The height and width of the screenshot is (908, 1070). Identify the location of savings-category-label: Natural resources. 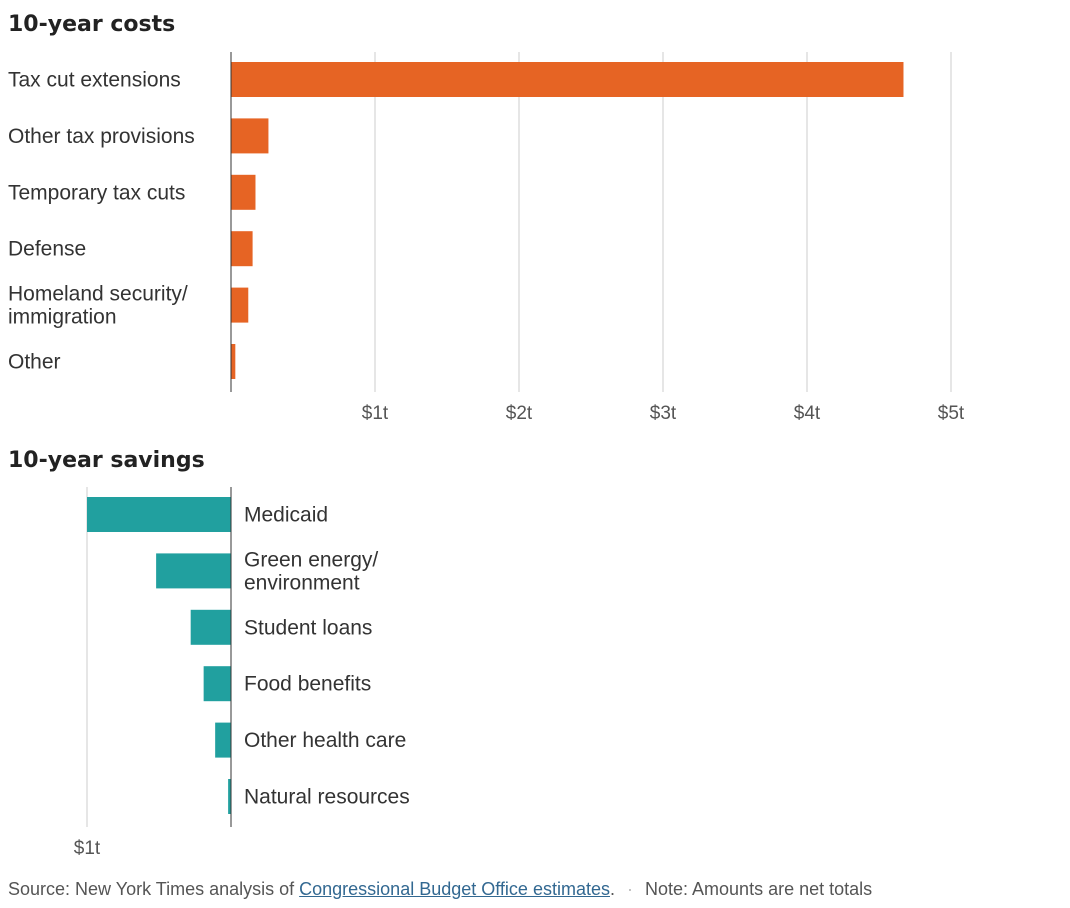
(327, 796).